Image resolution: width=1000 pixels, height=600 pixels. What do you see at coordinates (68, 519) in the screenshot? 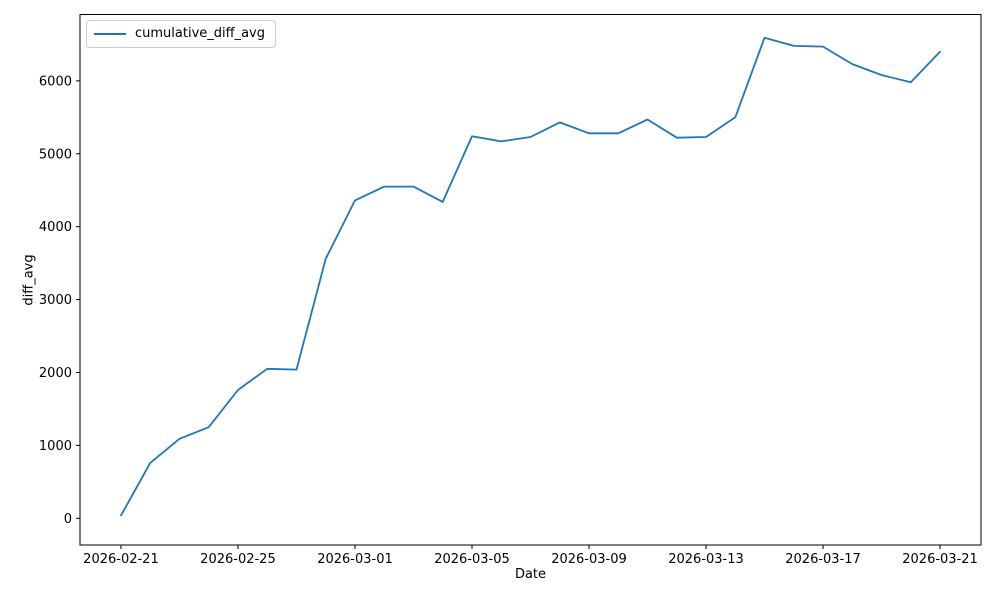
I see `y-tick-label: 0` at bounding box center [68, 519].